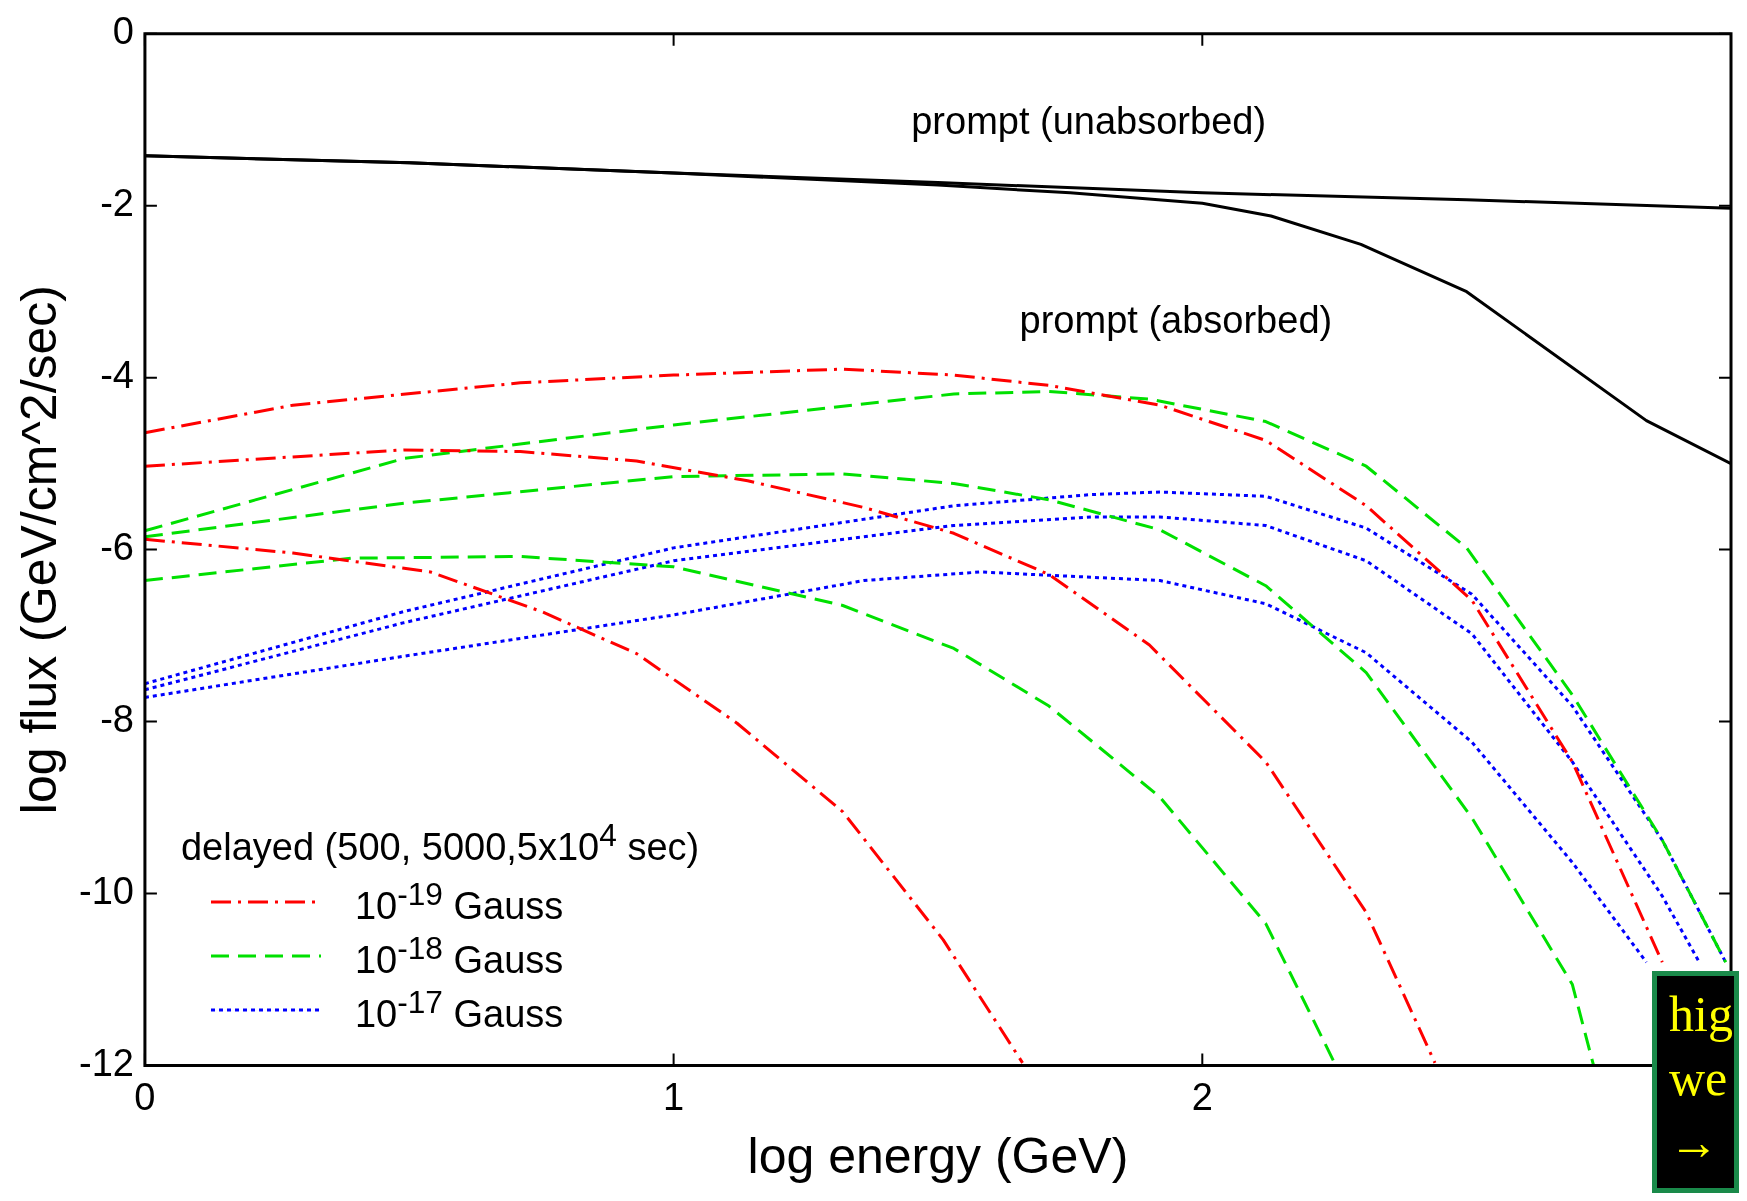 The image size is (1747, 1201). Describe the element at coordinates (1202, 1096) in the screenshot. I see `x-tick-label: 2` at that location.